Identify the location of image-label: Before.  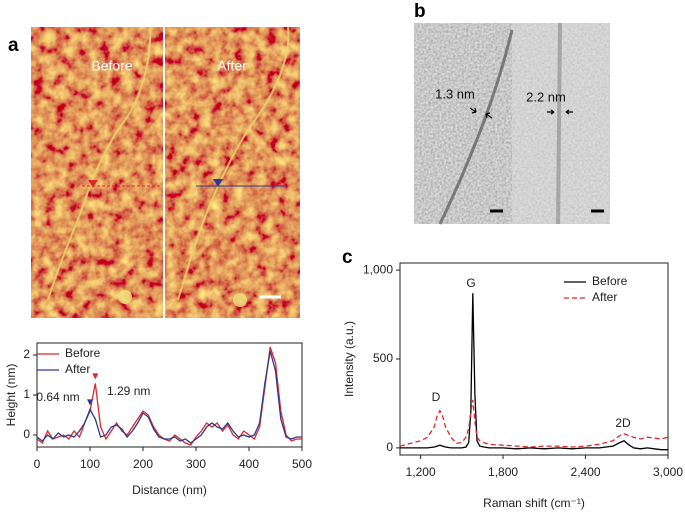
(111, 66).